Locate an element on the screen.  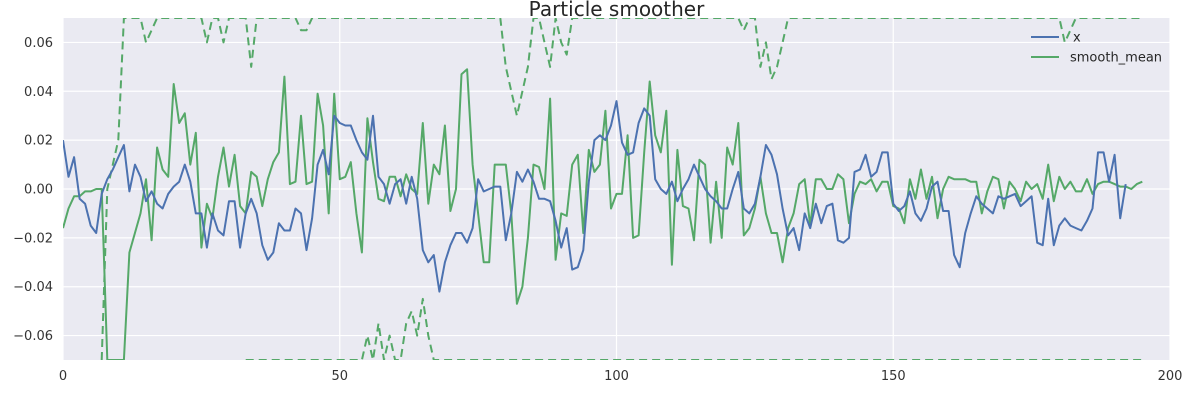
y-tick-label: 0.04 is located at coordinates (38, 92).